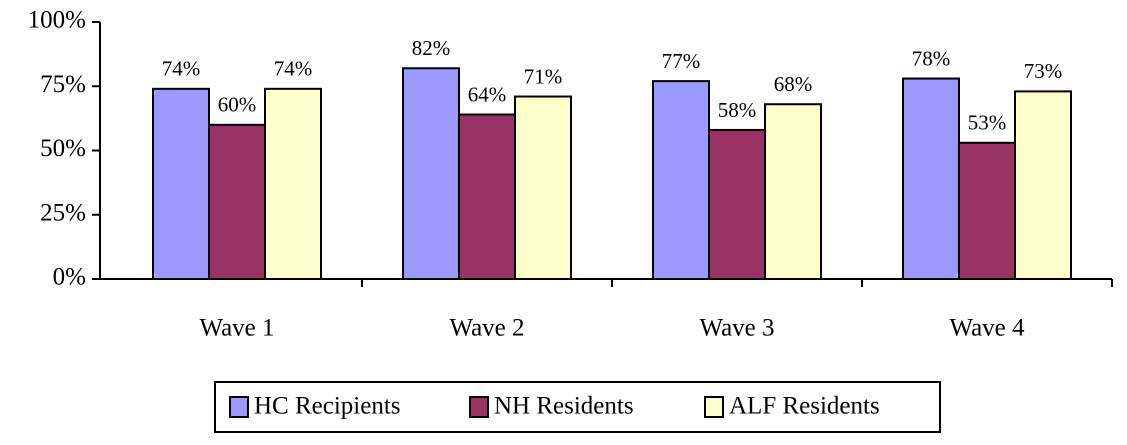 This screenshot has height=445, width=1127. What do you see at coordinates (57, 20) in the screenshot?
I see `y-tick-label: 100%` at bounding box center [57, 20].